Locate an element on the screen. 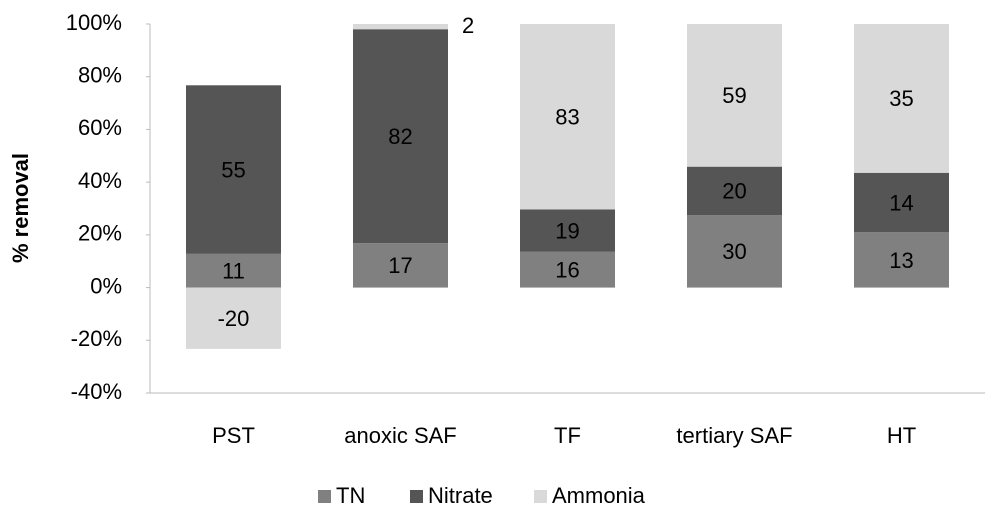 Image resolution: width=986 pixels, height=518 pixels. x-tick-label: TF is located at coordinates (567, 435).